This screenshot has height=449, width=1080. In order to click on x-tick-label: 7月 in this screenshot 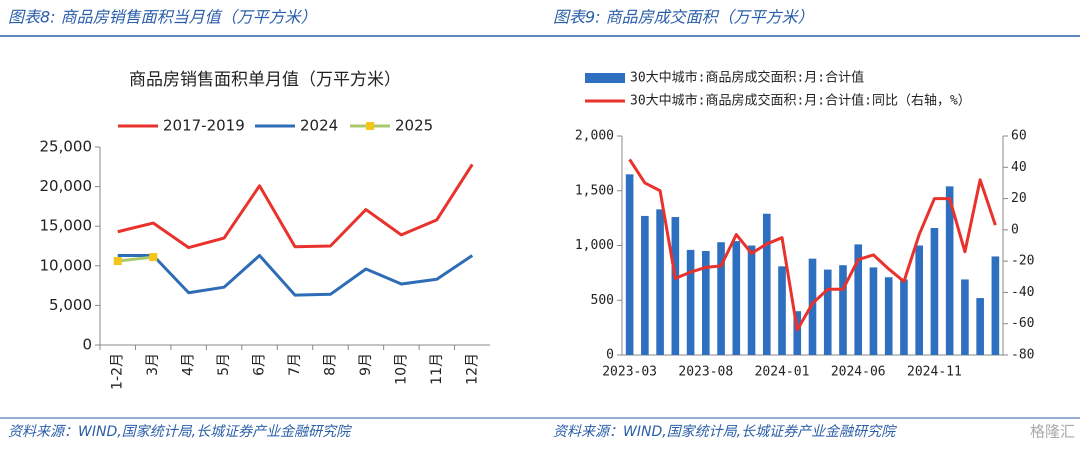, I will do `click(295, 364)`.